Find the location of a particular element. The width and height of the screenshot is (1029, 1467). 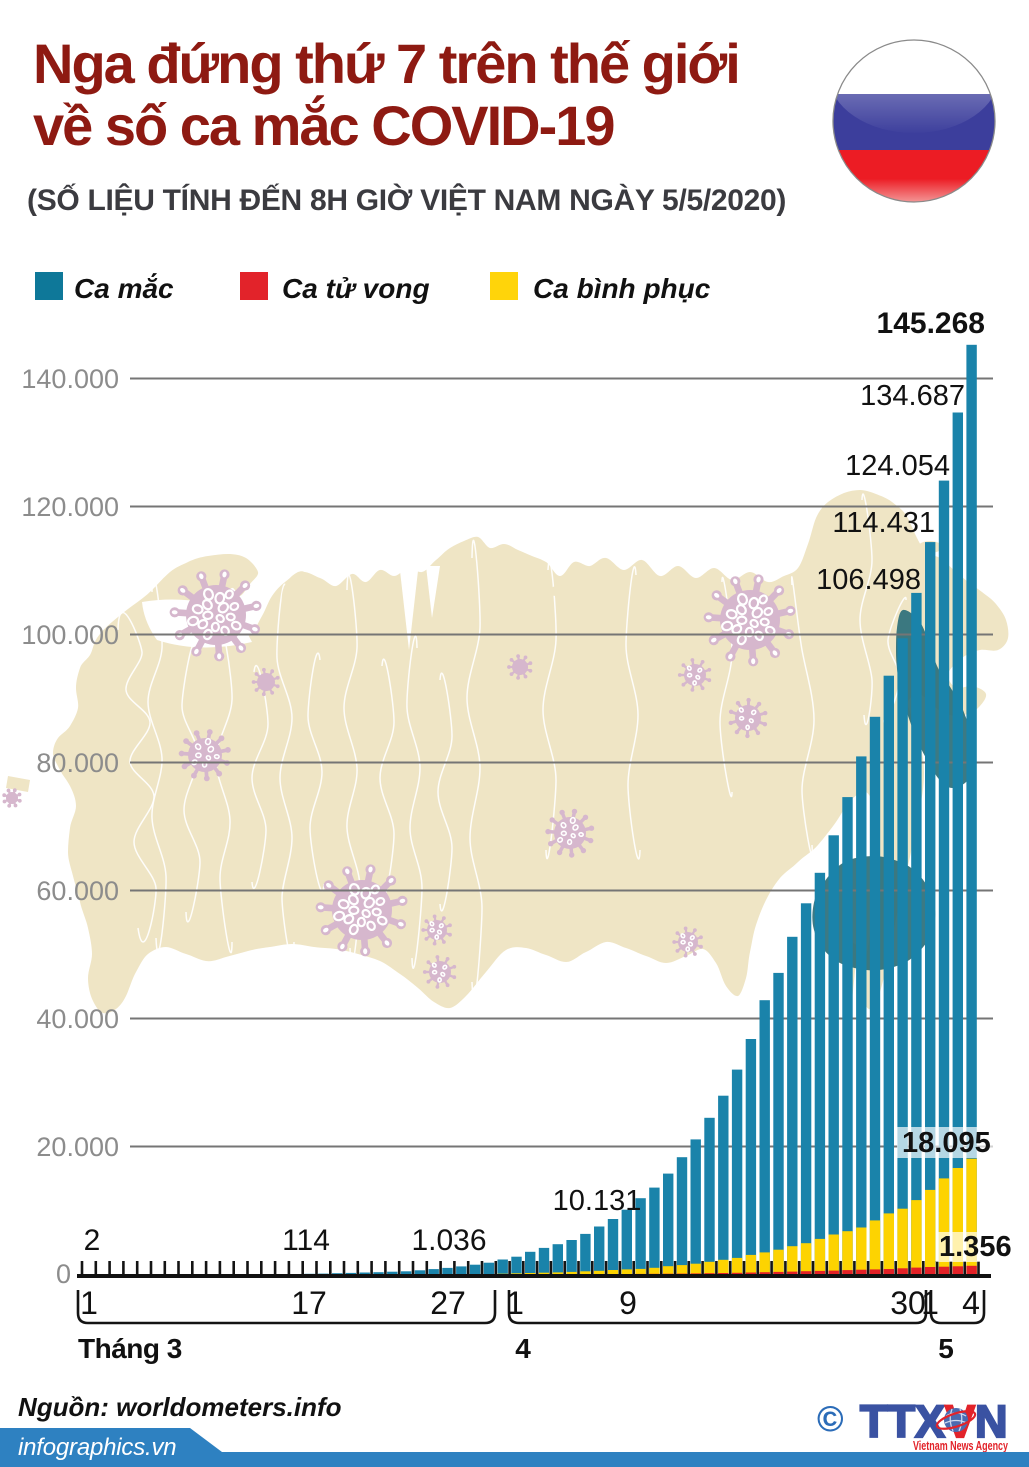

svg-text: TTXVN is located at coordinates (934, 1421).